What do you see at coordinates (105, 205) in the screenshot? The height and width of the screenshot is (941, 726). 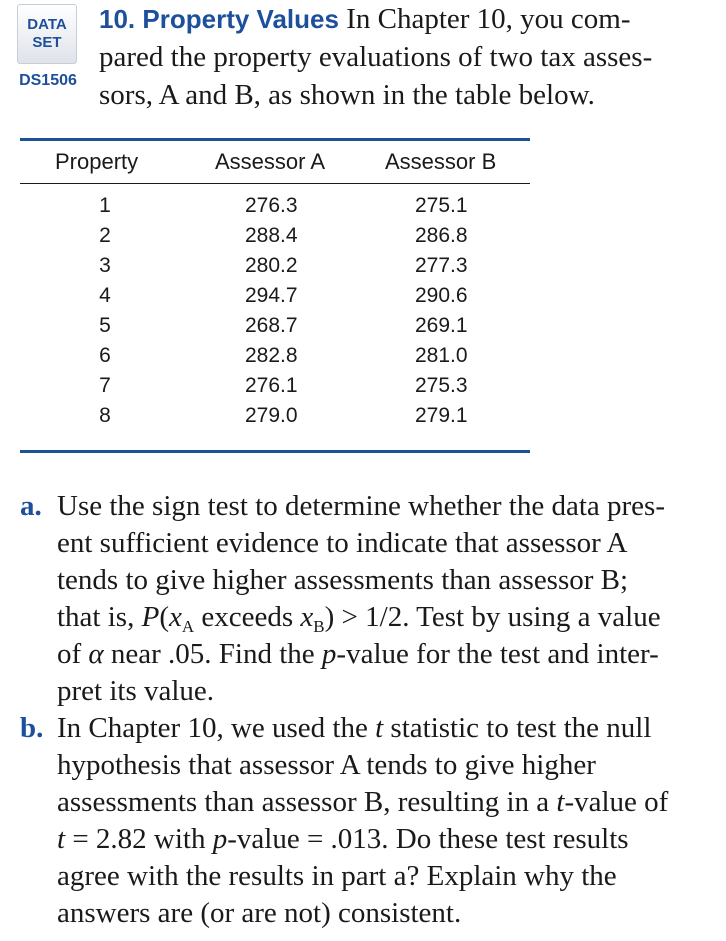 I see `cell-property: 1` at bounding box center [105, 205].